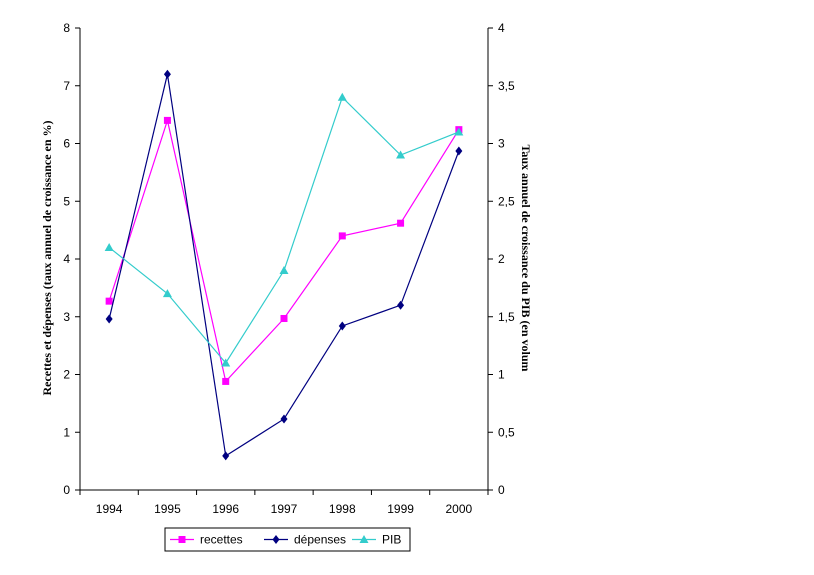  I want to click on y-left-tick-label: 2, so click(66, 375).